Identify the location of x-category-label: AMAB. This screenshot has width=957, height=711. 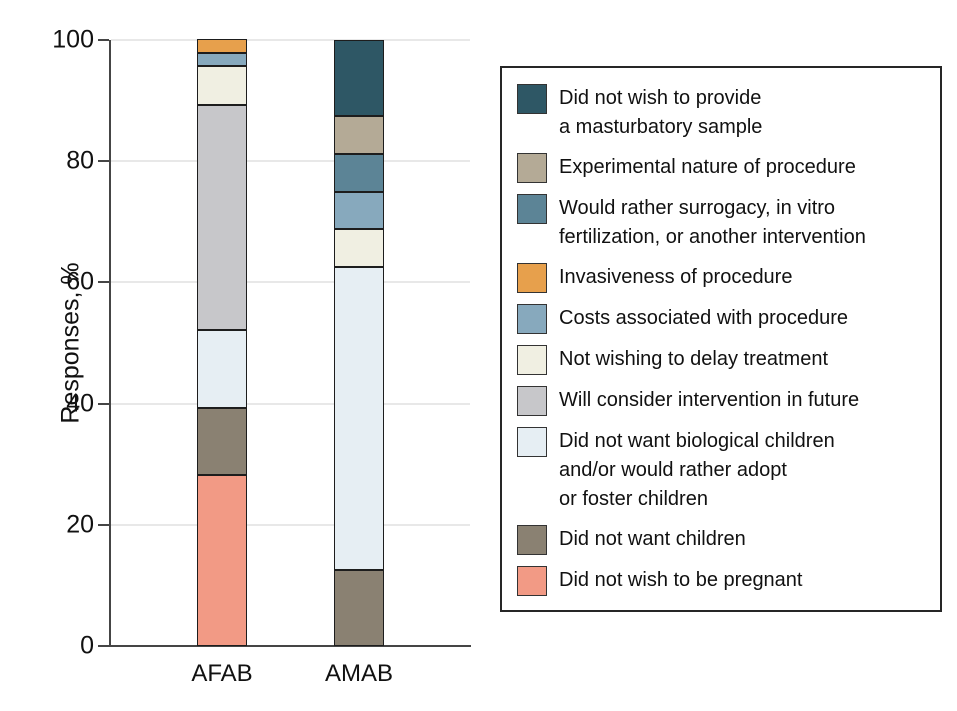
(358, 673).